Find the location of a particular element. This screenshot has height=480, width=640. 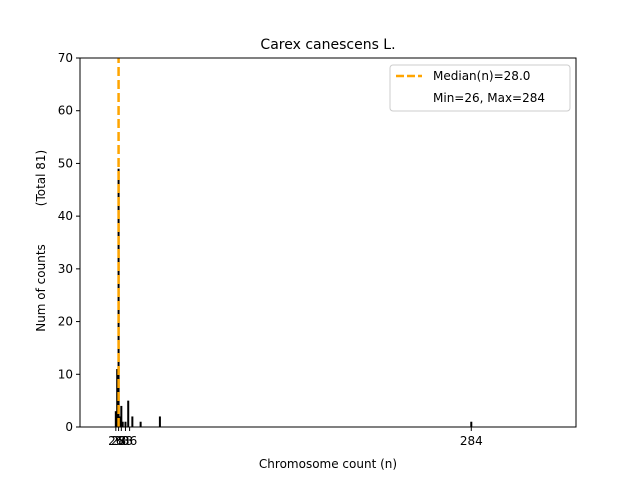

x-tick-label: 26 is located at coordinates (115, 441).